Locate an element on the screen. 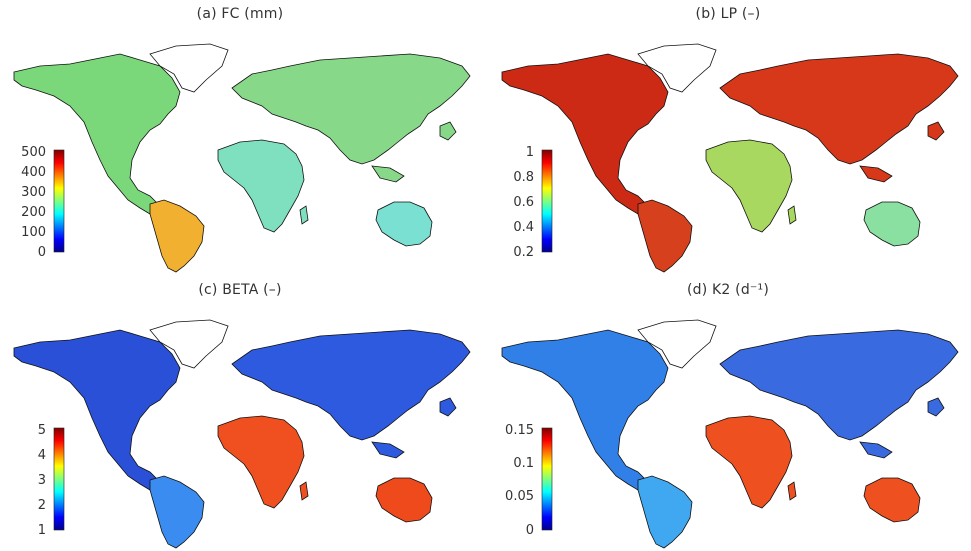 This screenshot has width=971, height=551. colorbar-tick: 0.8 is located at coordinates (523, 177).